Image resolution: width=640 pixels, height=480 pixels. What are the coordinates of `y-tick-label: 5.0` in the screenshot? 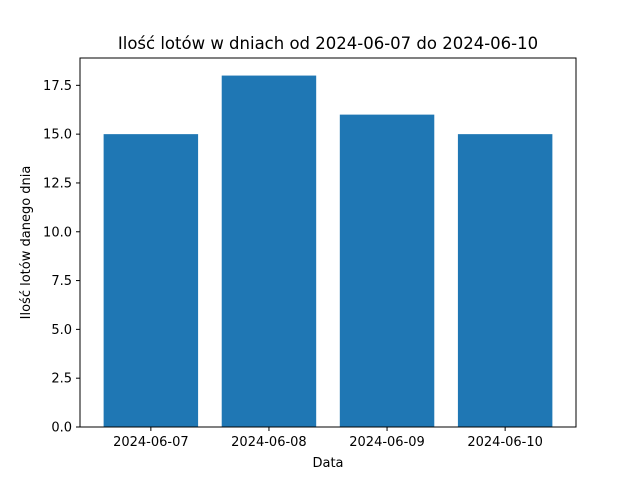 It's located at (61, 330).